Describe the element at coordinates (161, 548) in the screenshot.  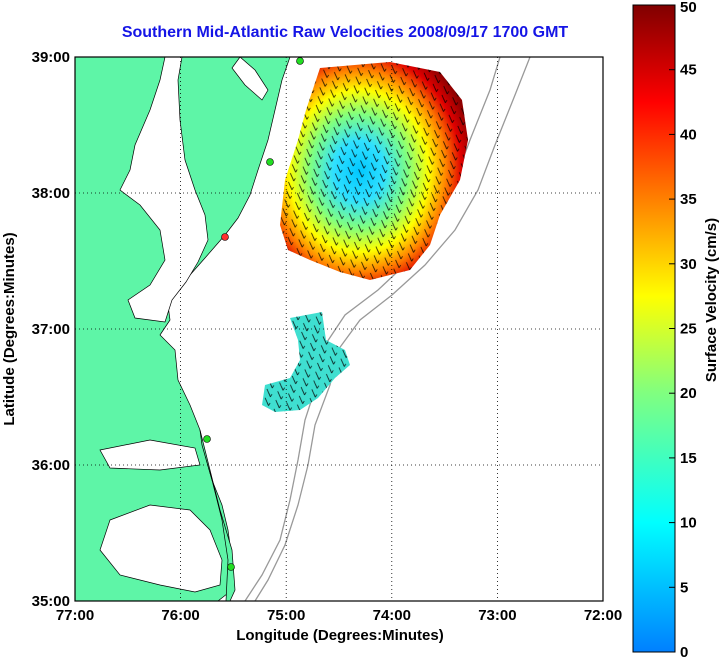
I see `pamlico-sound` at that location.